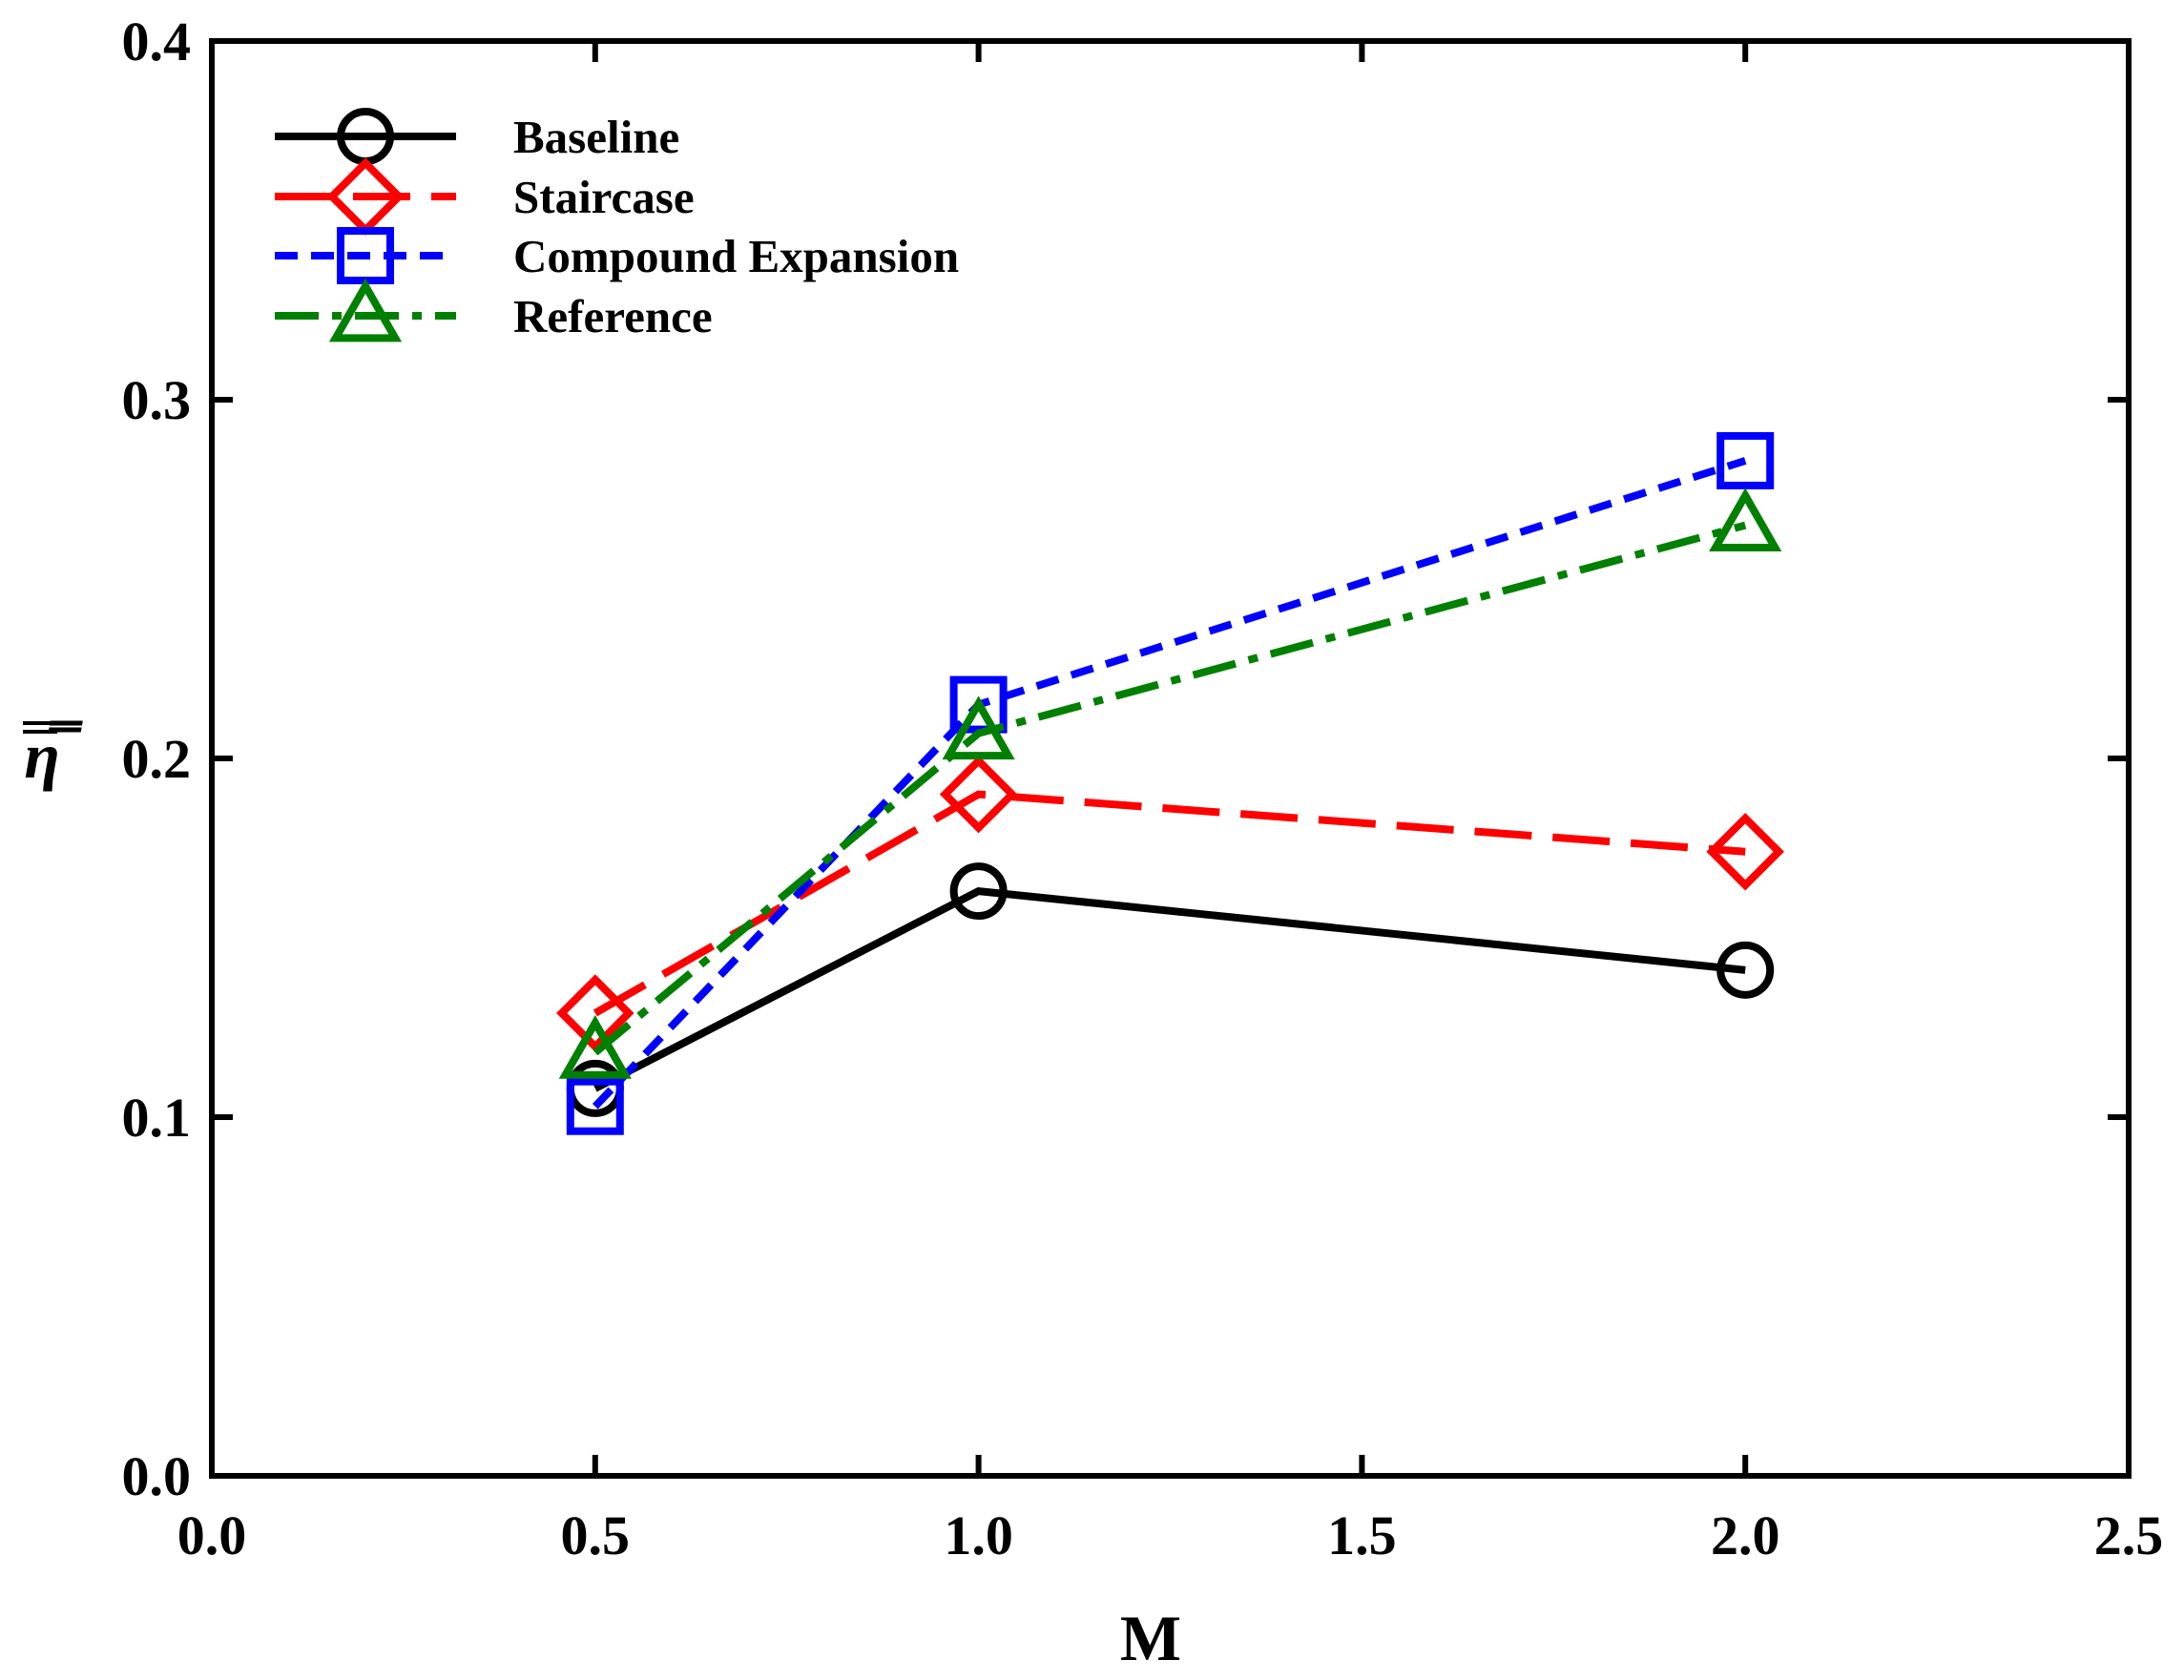 The image size is (2184, 1680). What do you see at coordinates (212, 1535) in the screenshot?
I see `x-tick-label: 0.0` at bounding box center [212, 1535].